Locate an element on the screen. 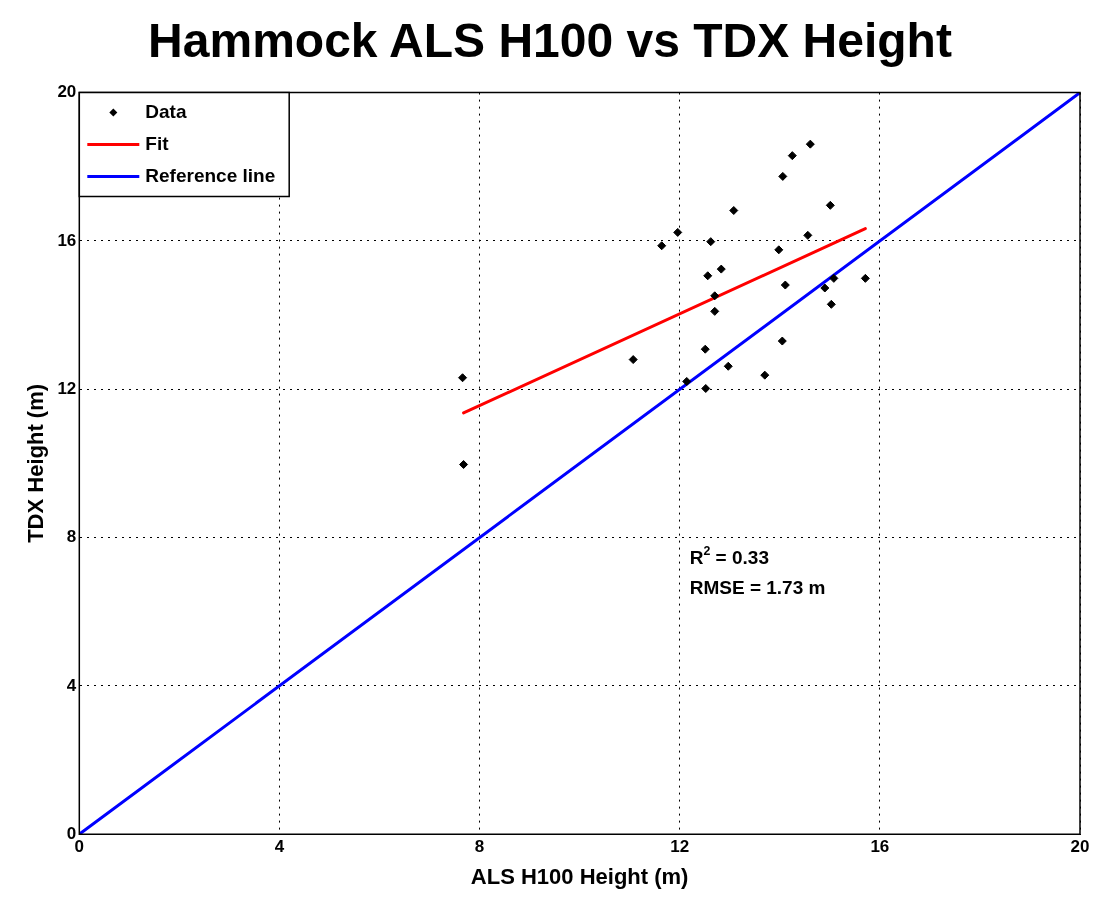 This screenshot has width=1110, height=910. chart-title: Hammock ALS H100 vs TDX Height is located at coordinates (550, 41).